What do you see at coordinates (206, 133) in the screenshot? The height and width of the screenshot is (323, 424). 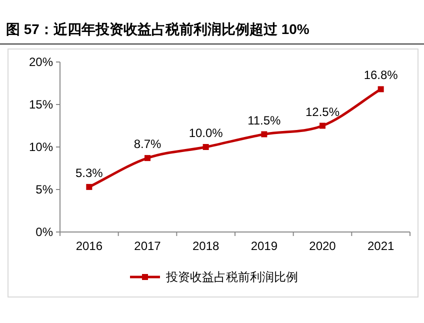 I see `data-label: 10.0%` at bounding box center [206, 133].